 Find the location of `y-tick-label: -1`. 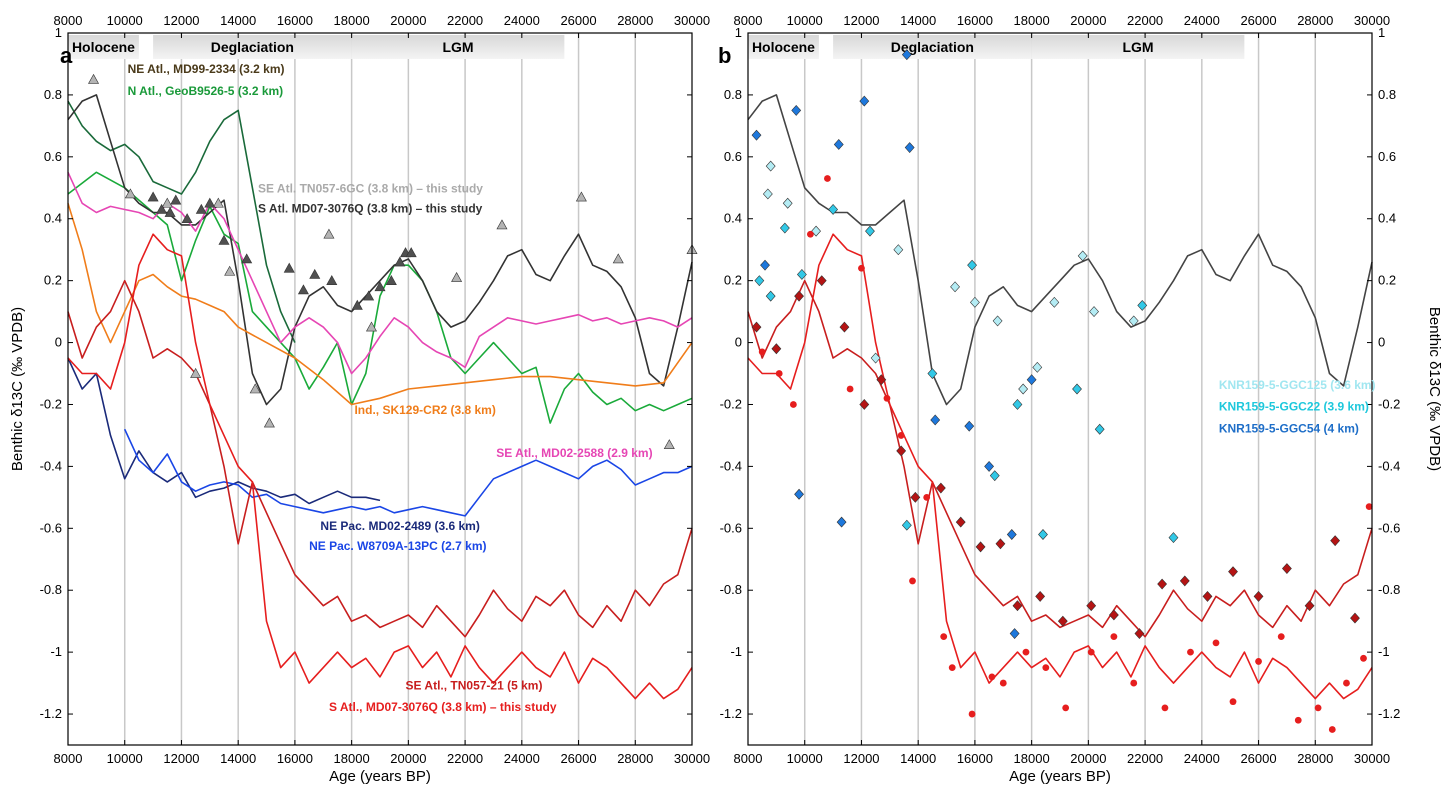

y-tick-label: -1 is located at coordinates (1384, 651).